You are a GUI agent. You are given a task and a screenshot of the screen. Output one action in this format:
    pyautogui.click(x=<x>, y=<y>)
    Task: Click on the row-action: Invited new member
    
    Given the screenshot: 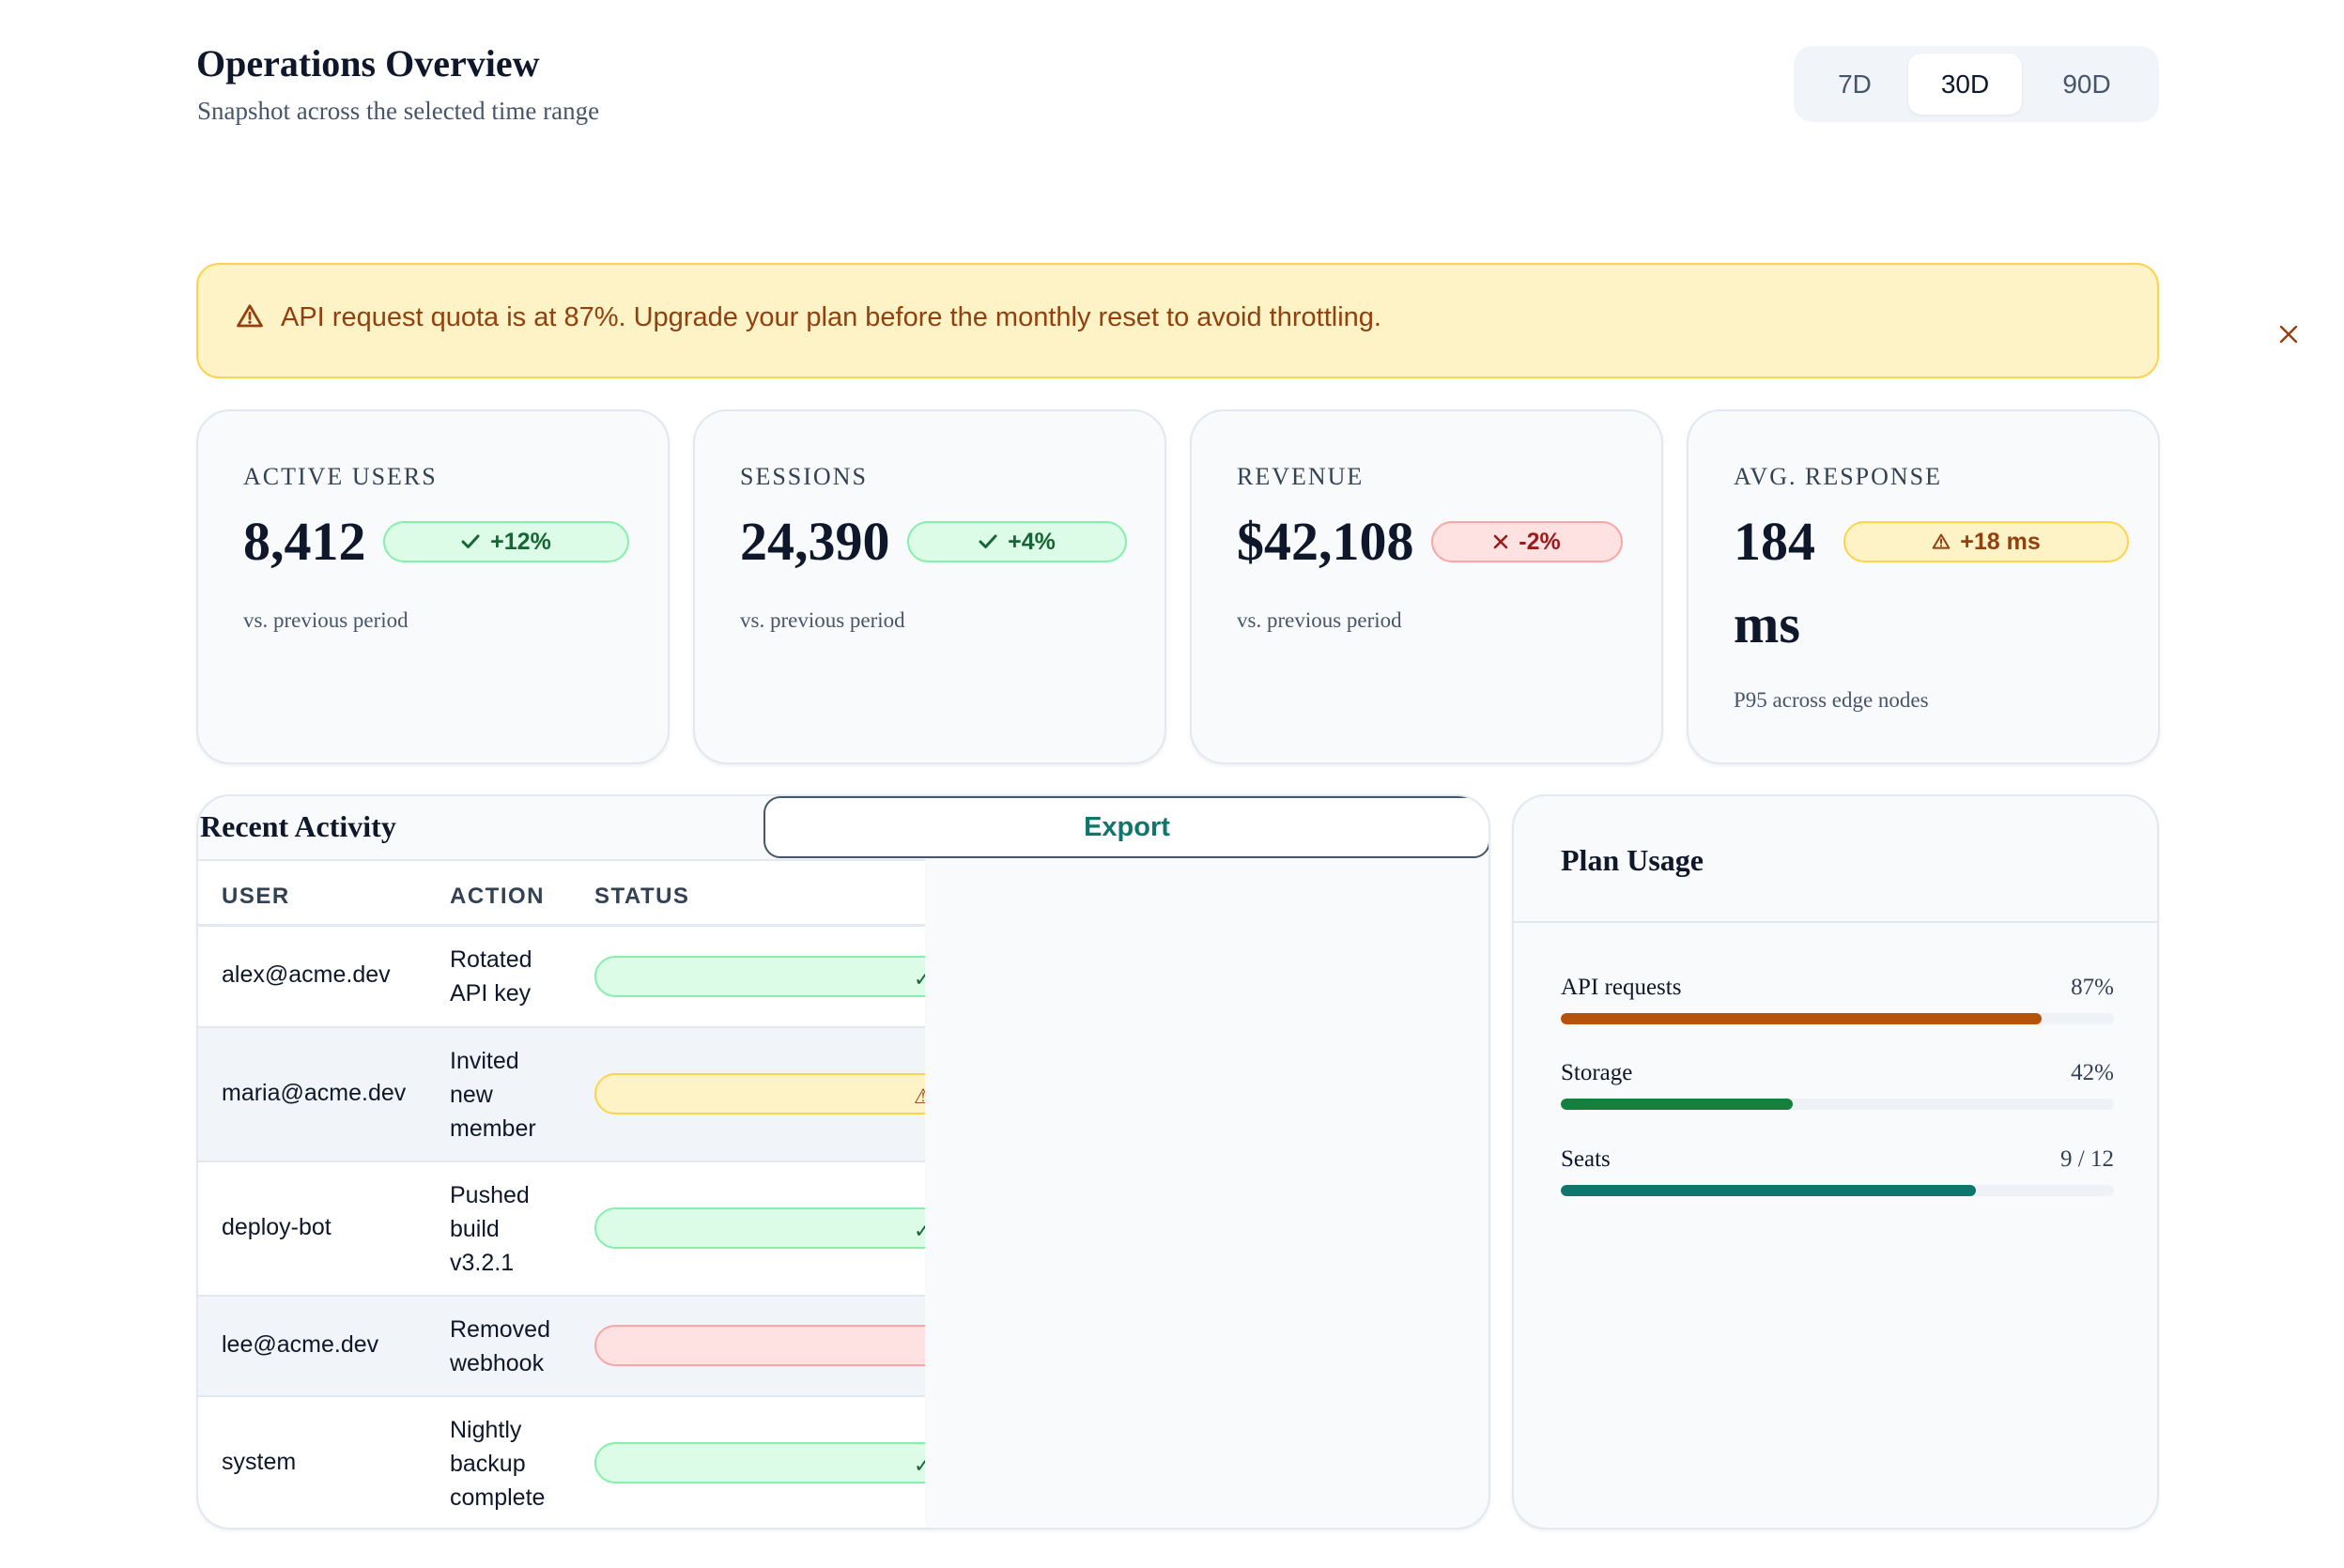 What is the action you would take?
    pyautogui.click(x=493, y=1095)
    